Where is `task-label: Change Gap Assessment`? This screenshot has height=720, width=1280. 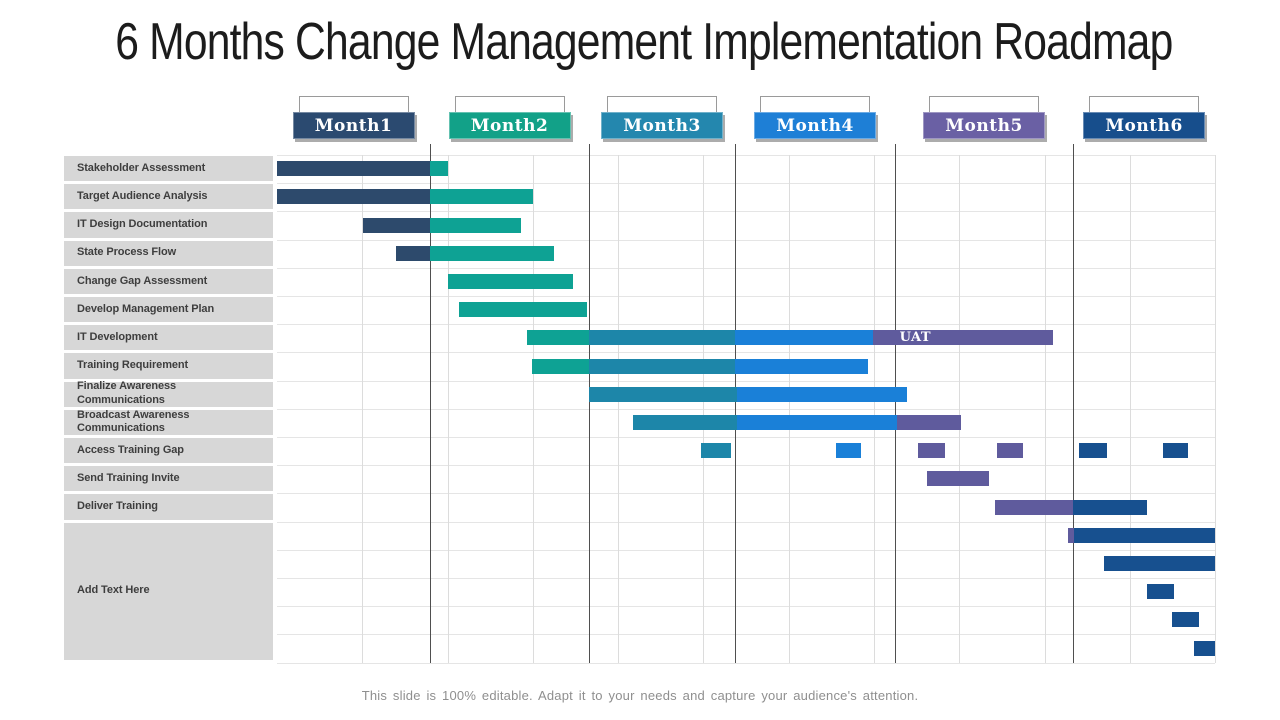
task-label: Change Gap Assessment is located at coordinates (168, 281).